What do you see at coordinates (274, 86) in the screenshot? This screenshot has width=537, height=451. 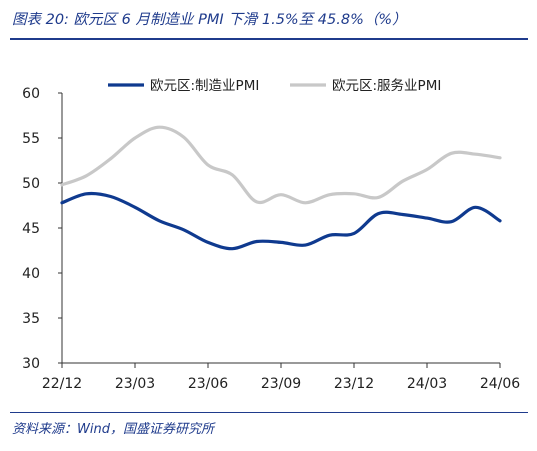 I see `chart-legend: 欧元区:制造业PMI 欧元区:服务业PMI` at bounding box center [274, 86].